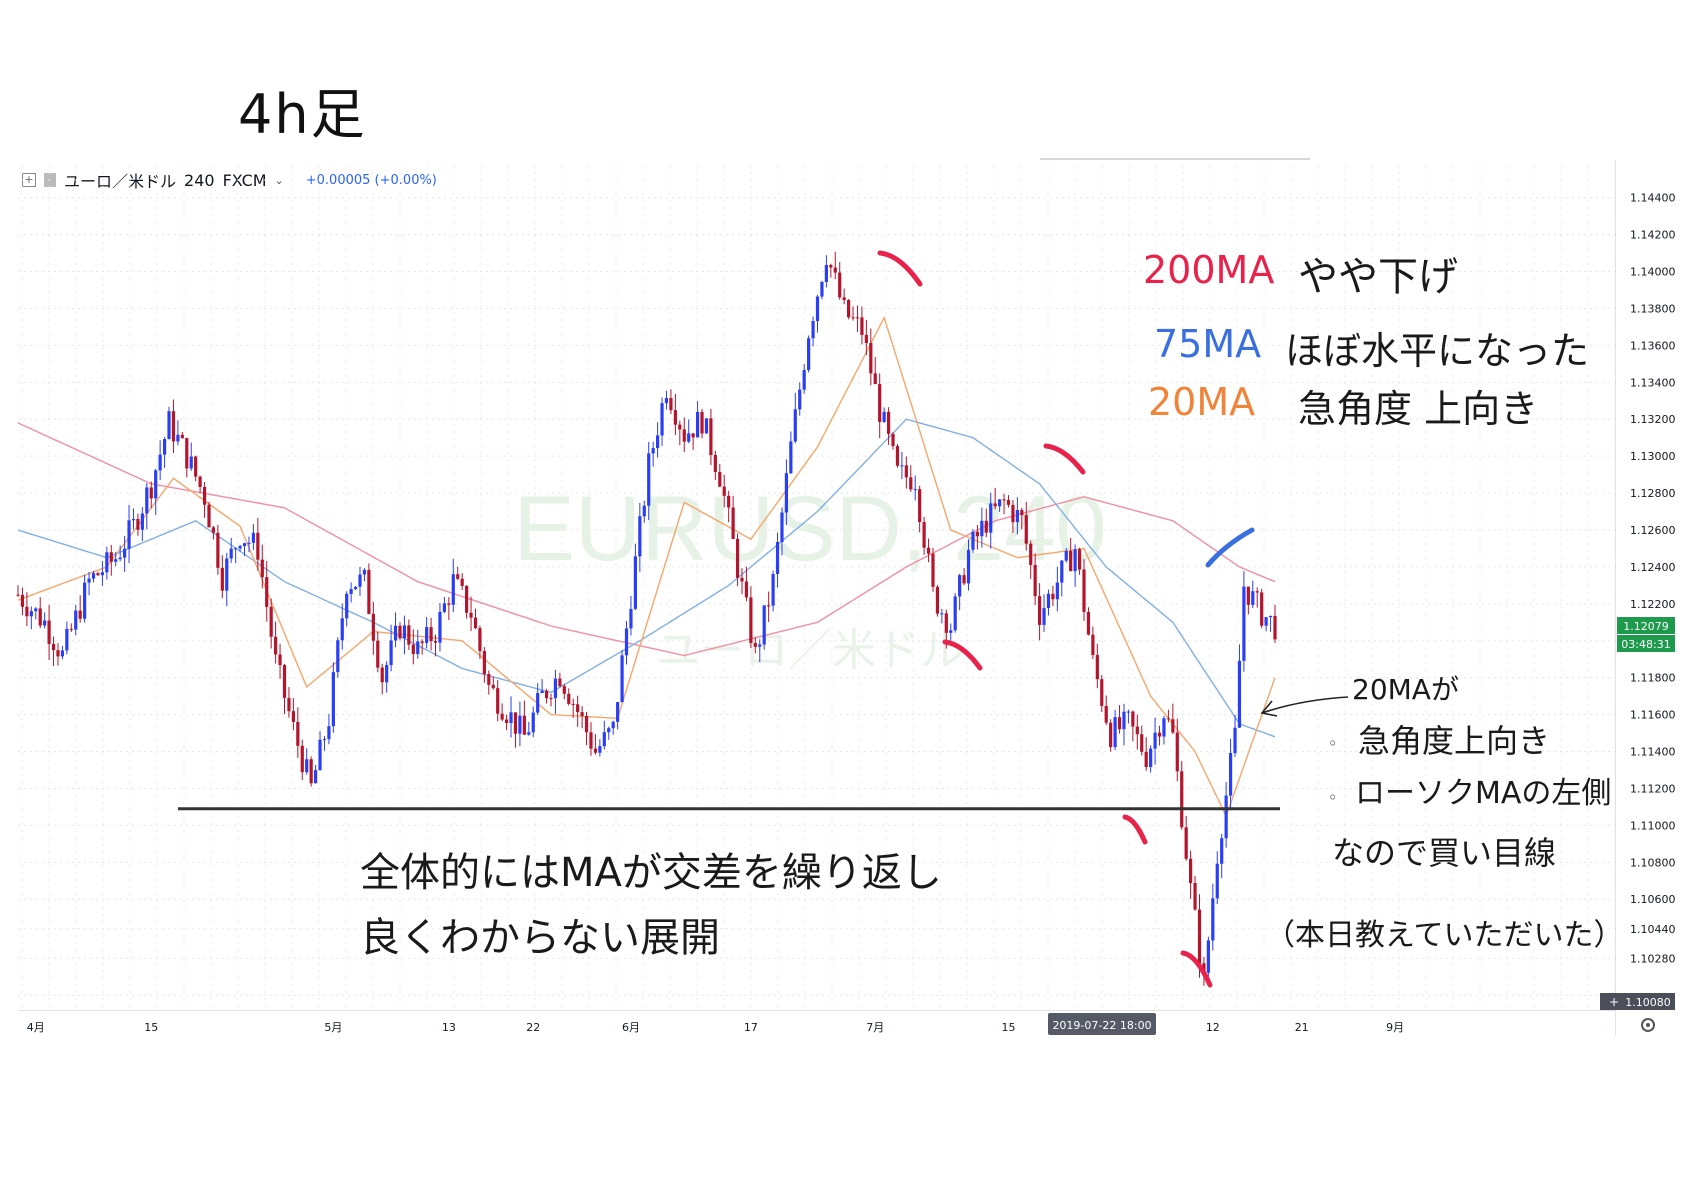 The image size is (1684, 1191). Describe the element at coordinates (1653, 788) in the screenshot. I see `price-tick-label: 1.11200` at that location.